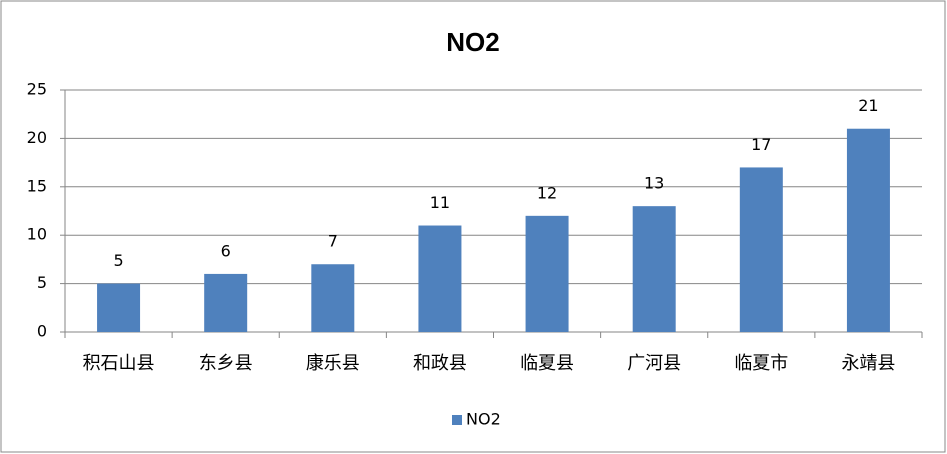  I want to click on y-tick-label: 5, so click(42, 282).